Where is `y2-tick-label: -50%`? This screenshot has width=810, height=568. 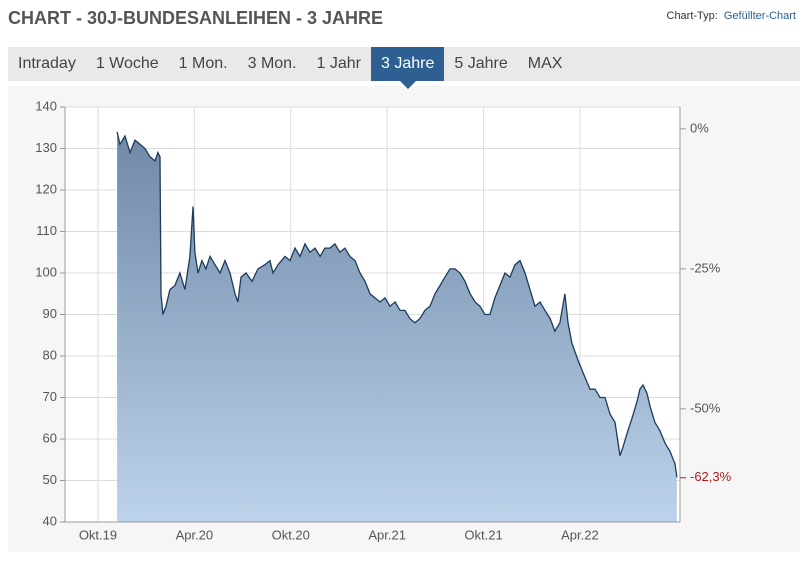 y2-tick-label: -50% is located at coordinates (705, 407).